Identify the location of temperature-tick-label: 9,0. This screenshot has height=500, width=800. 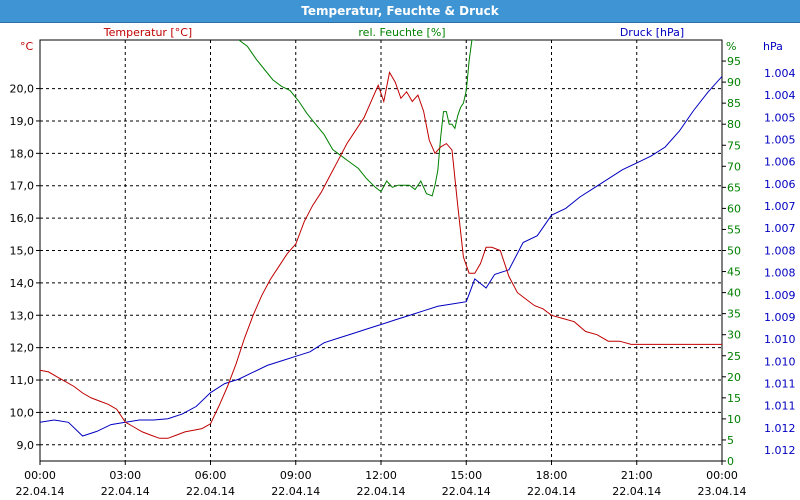
(26, 445).